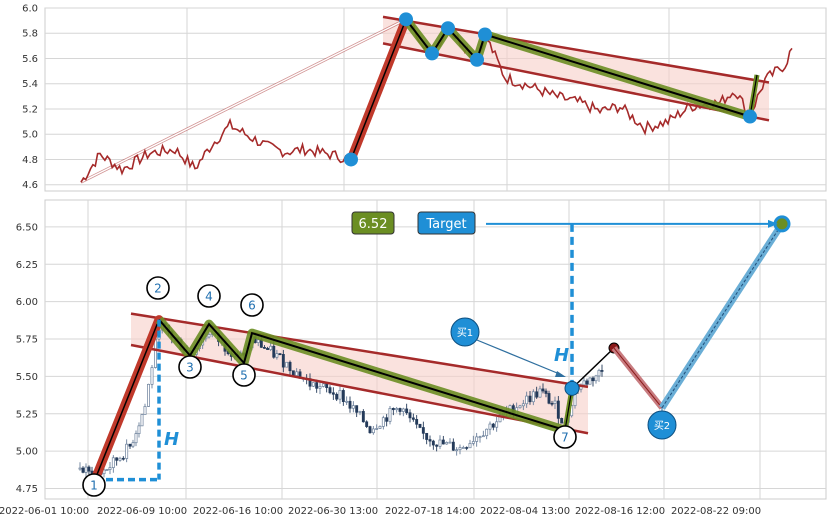 This screenshot has width=834, height=522. What do you see at coordinates (27, 265) in the screenshot?
I see `bottom-y-tick-label: 6.25` at bounding box center [27, 265].